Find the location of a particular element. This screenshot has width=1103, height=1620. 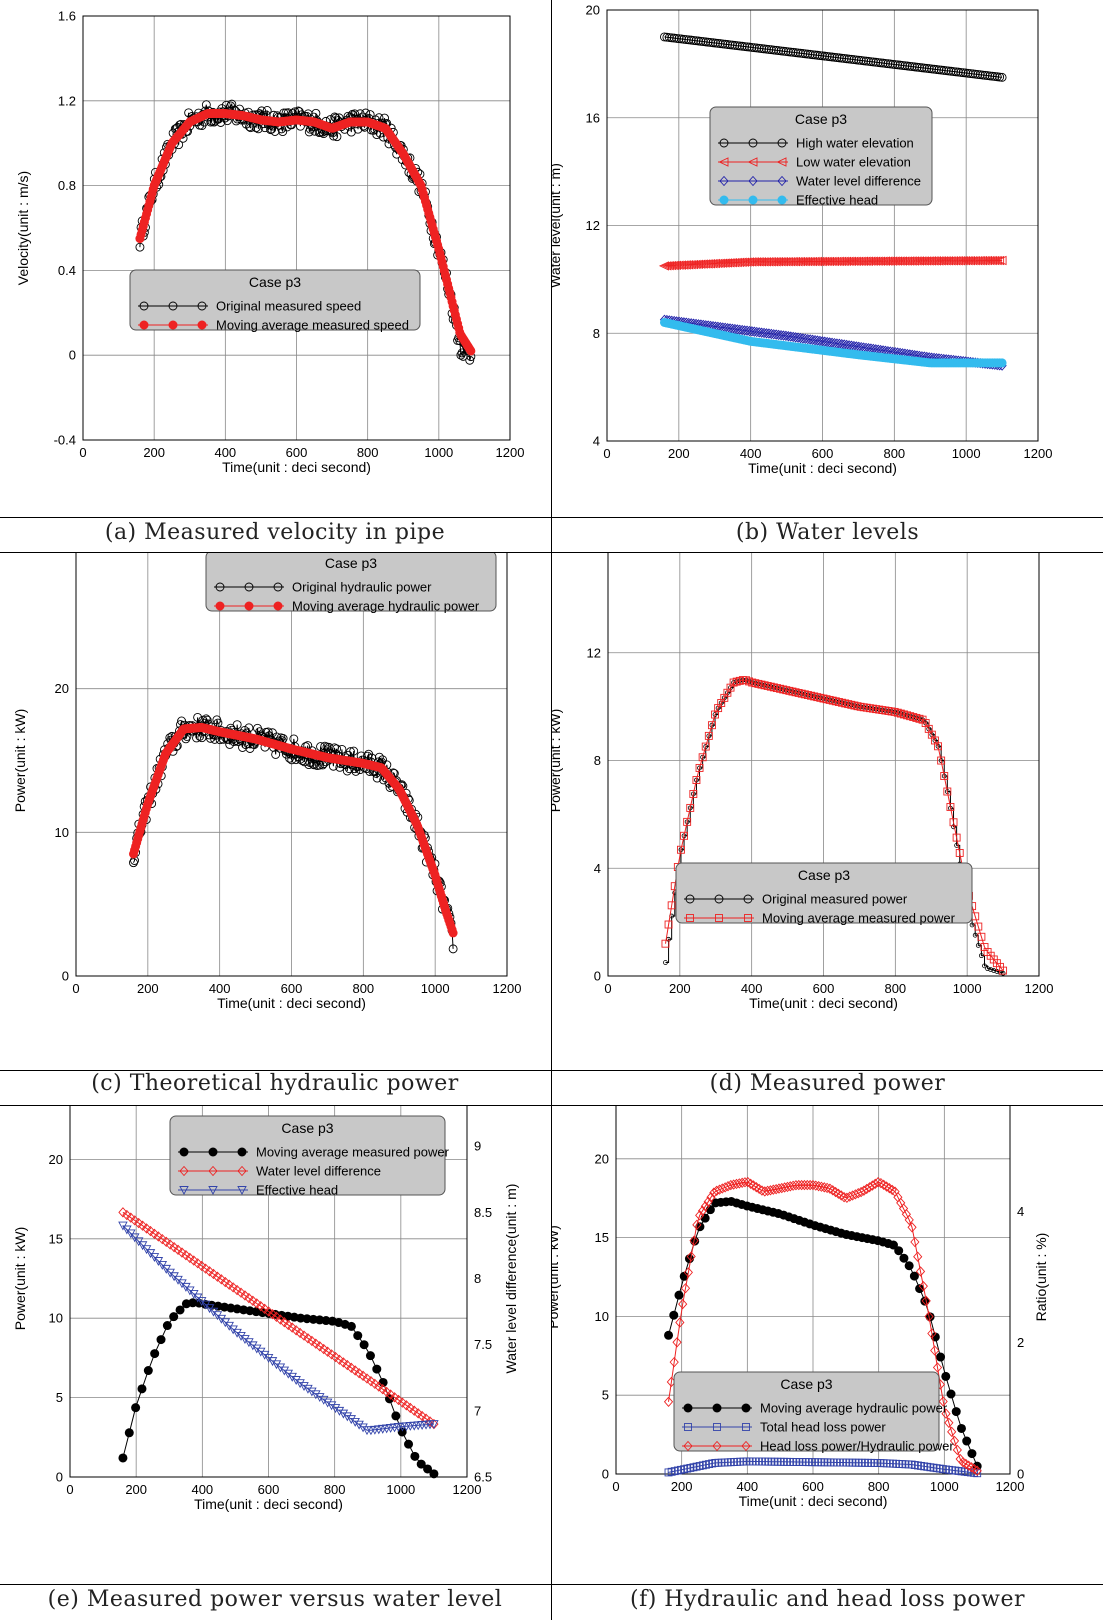

x-tick-label: 0 is located at coordinates (69, 1489).